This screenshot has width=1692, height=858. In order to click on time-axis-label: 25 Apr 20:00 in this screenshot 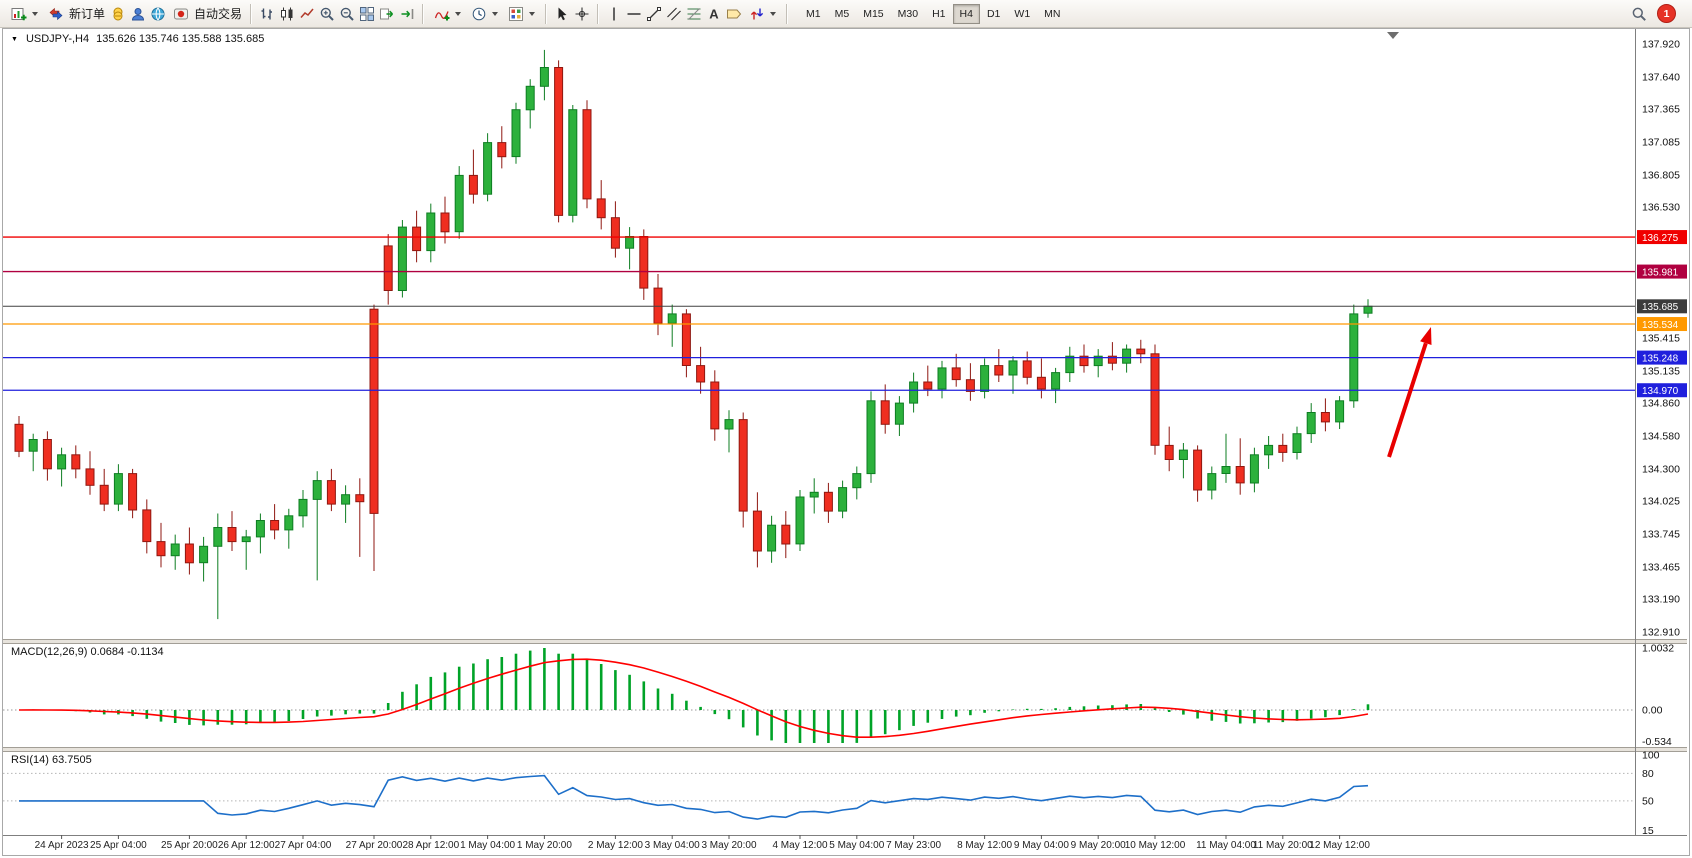, I will do `click(189, 845)`.